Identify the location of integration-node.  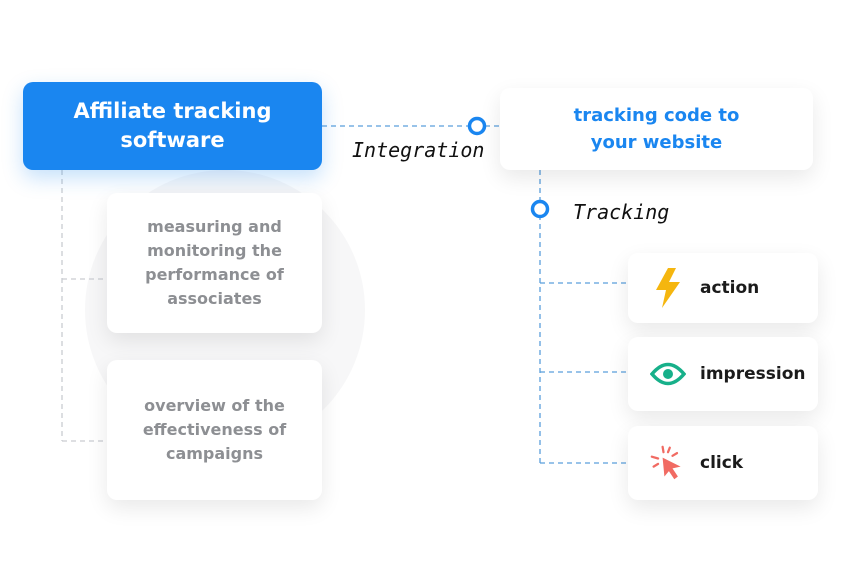
(477, 126).